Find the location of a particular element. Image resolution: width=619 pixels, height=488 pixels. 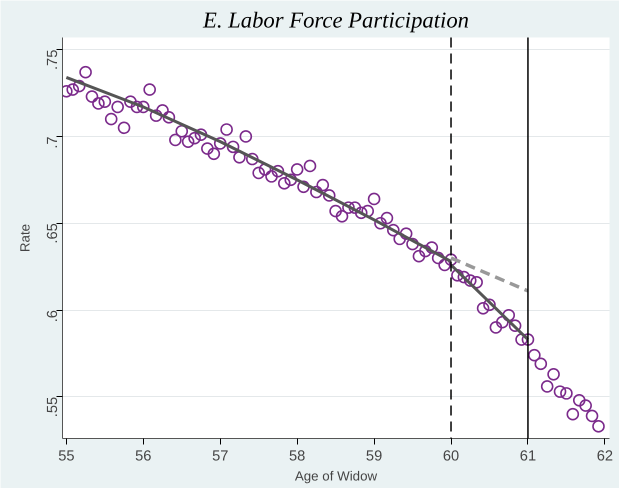

x-tick-label: 61 is located at coordinates (528, 456).